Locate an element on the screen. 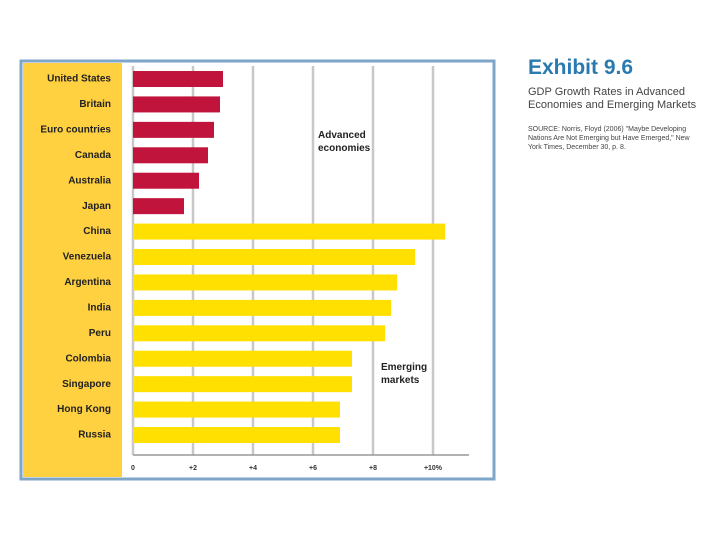 This screenshot has height=540, width=720. annotation: Emerging markets is located at coordinates (404, 374).